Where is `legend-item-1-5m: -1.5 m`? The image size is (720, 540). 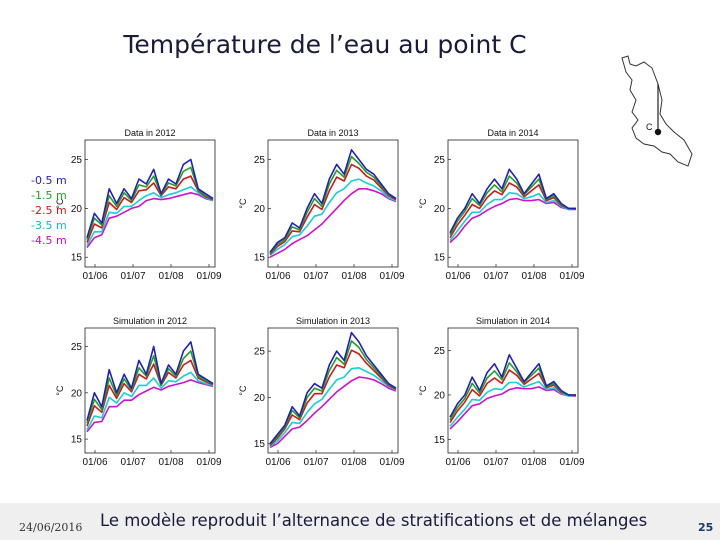 legend-item-1-5m: -1.5 m is located at coordinates (49, 195).